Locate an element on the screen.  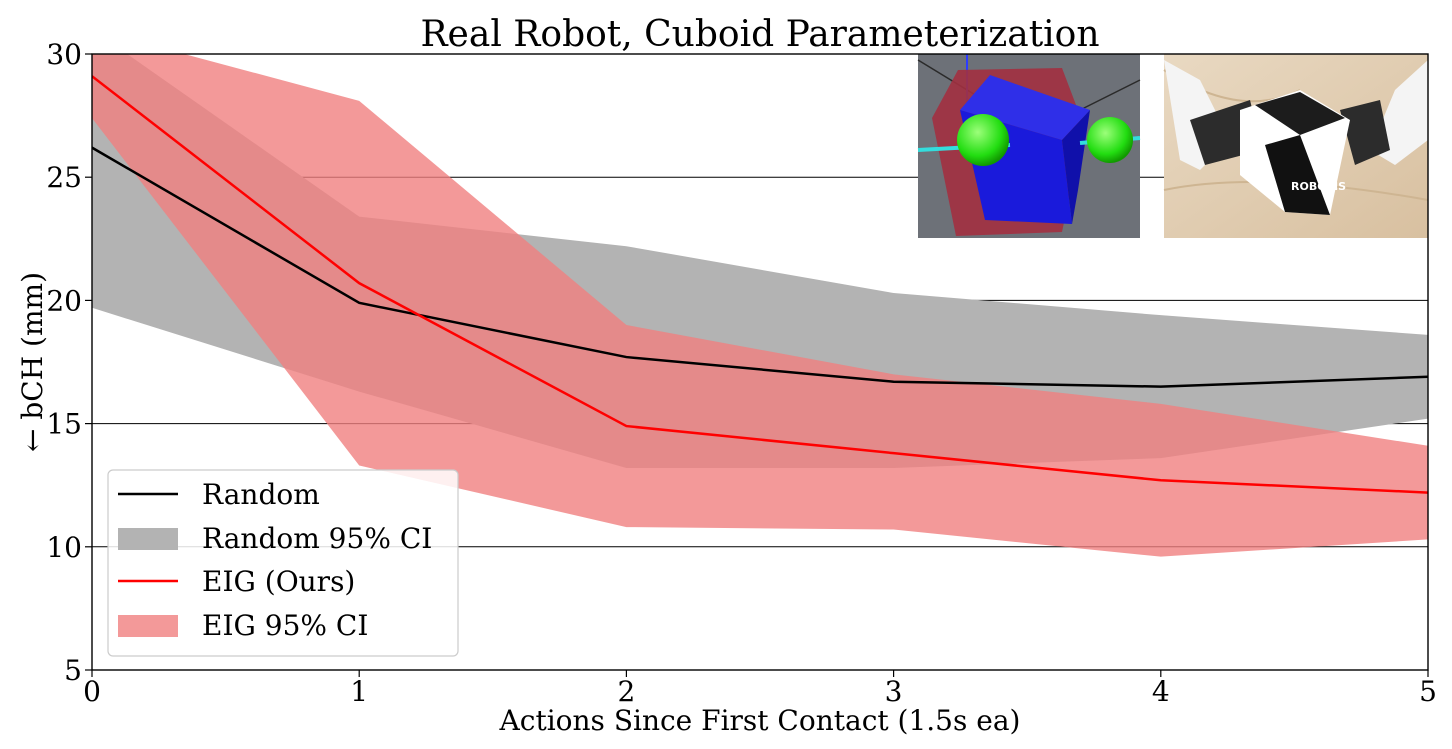
y-tick-label-2: 15 is located at coordinates (64, 424).